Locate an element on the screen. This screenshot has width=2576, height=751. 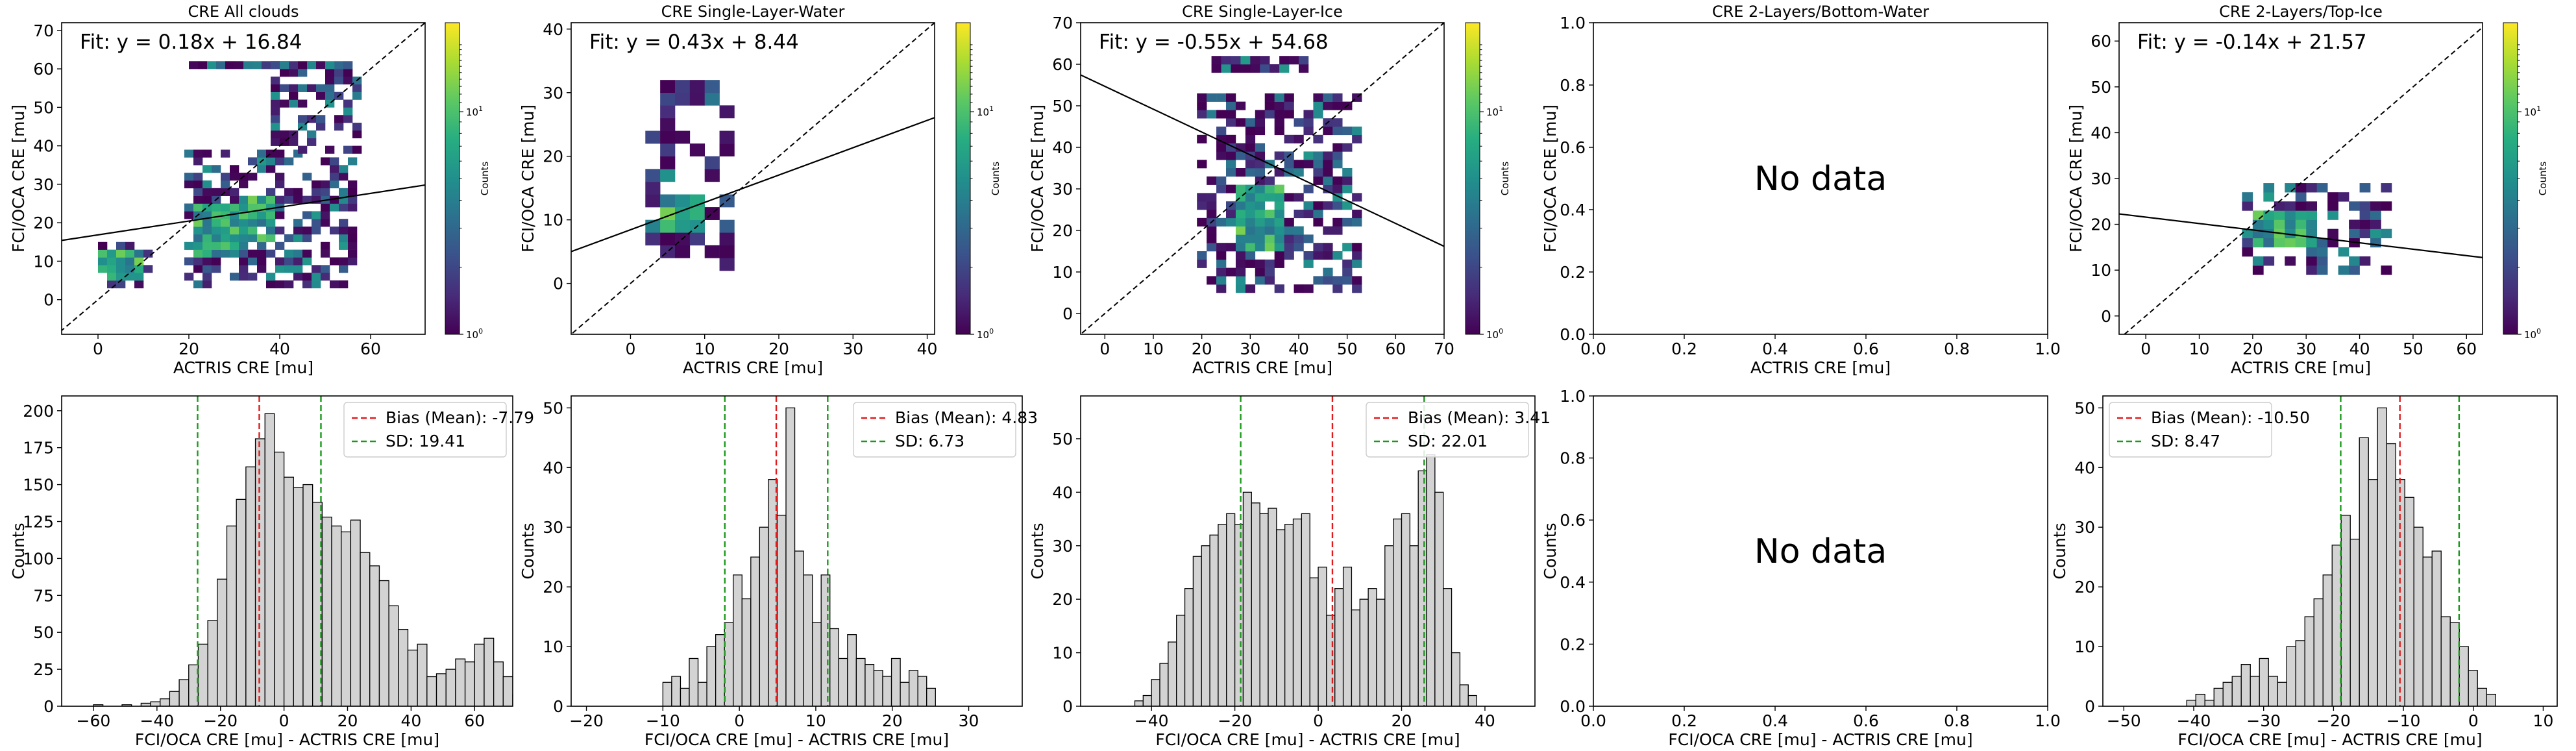
one-to-one-line is located at coordinates (753, 178).